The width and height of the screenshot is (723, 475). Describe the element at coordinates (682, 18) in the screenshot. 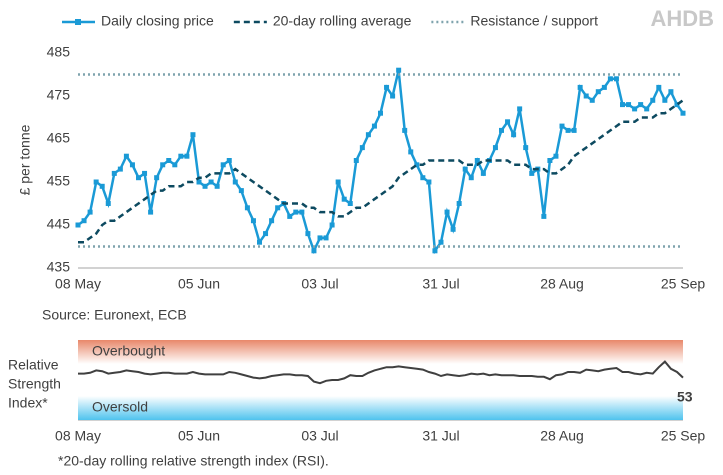

I see `logo: AHDB` at that location.